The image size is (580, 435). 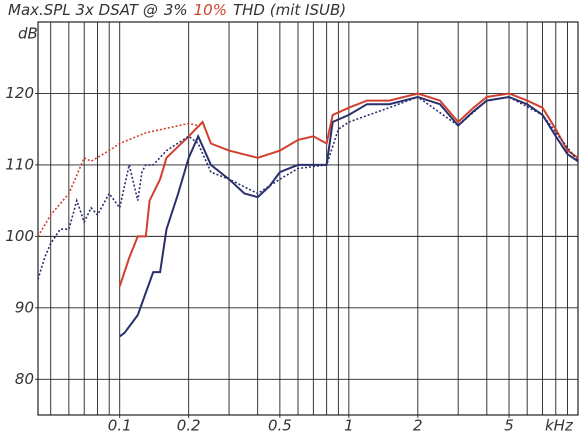 I want to click on x-axis-label: kHz, so click(x=559, y=426).